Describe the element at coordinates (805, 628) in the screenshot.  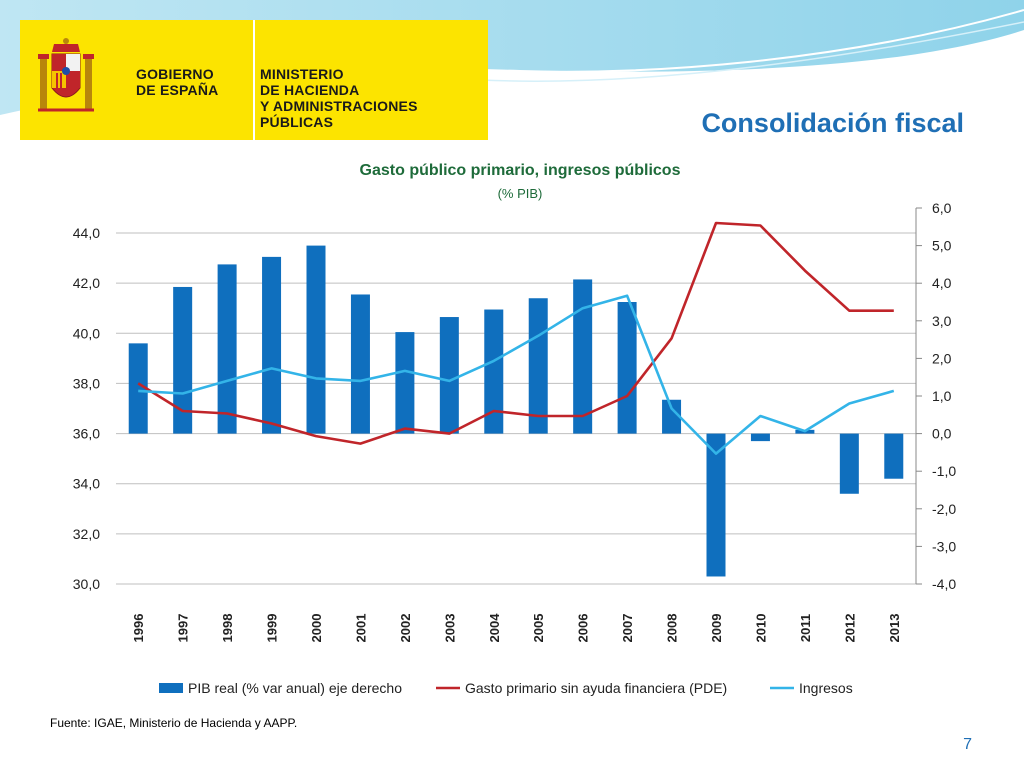
I see `category-label: 2011` at that location.